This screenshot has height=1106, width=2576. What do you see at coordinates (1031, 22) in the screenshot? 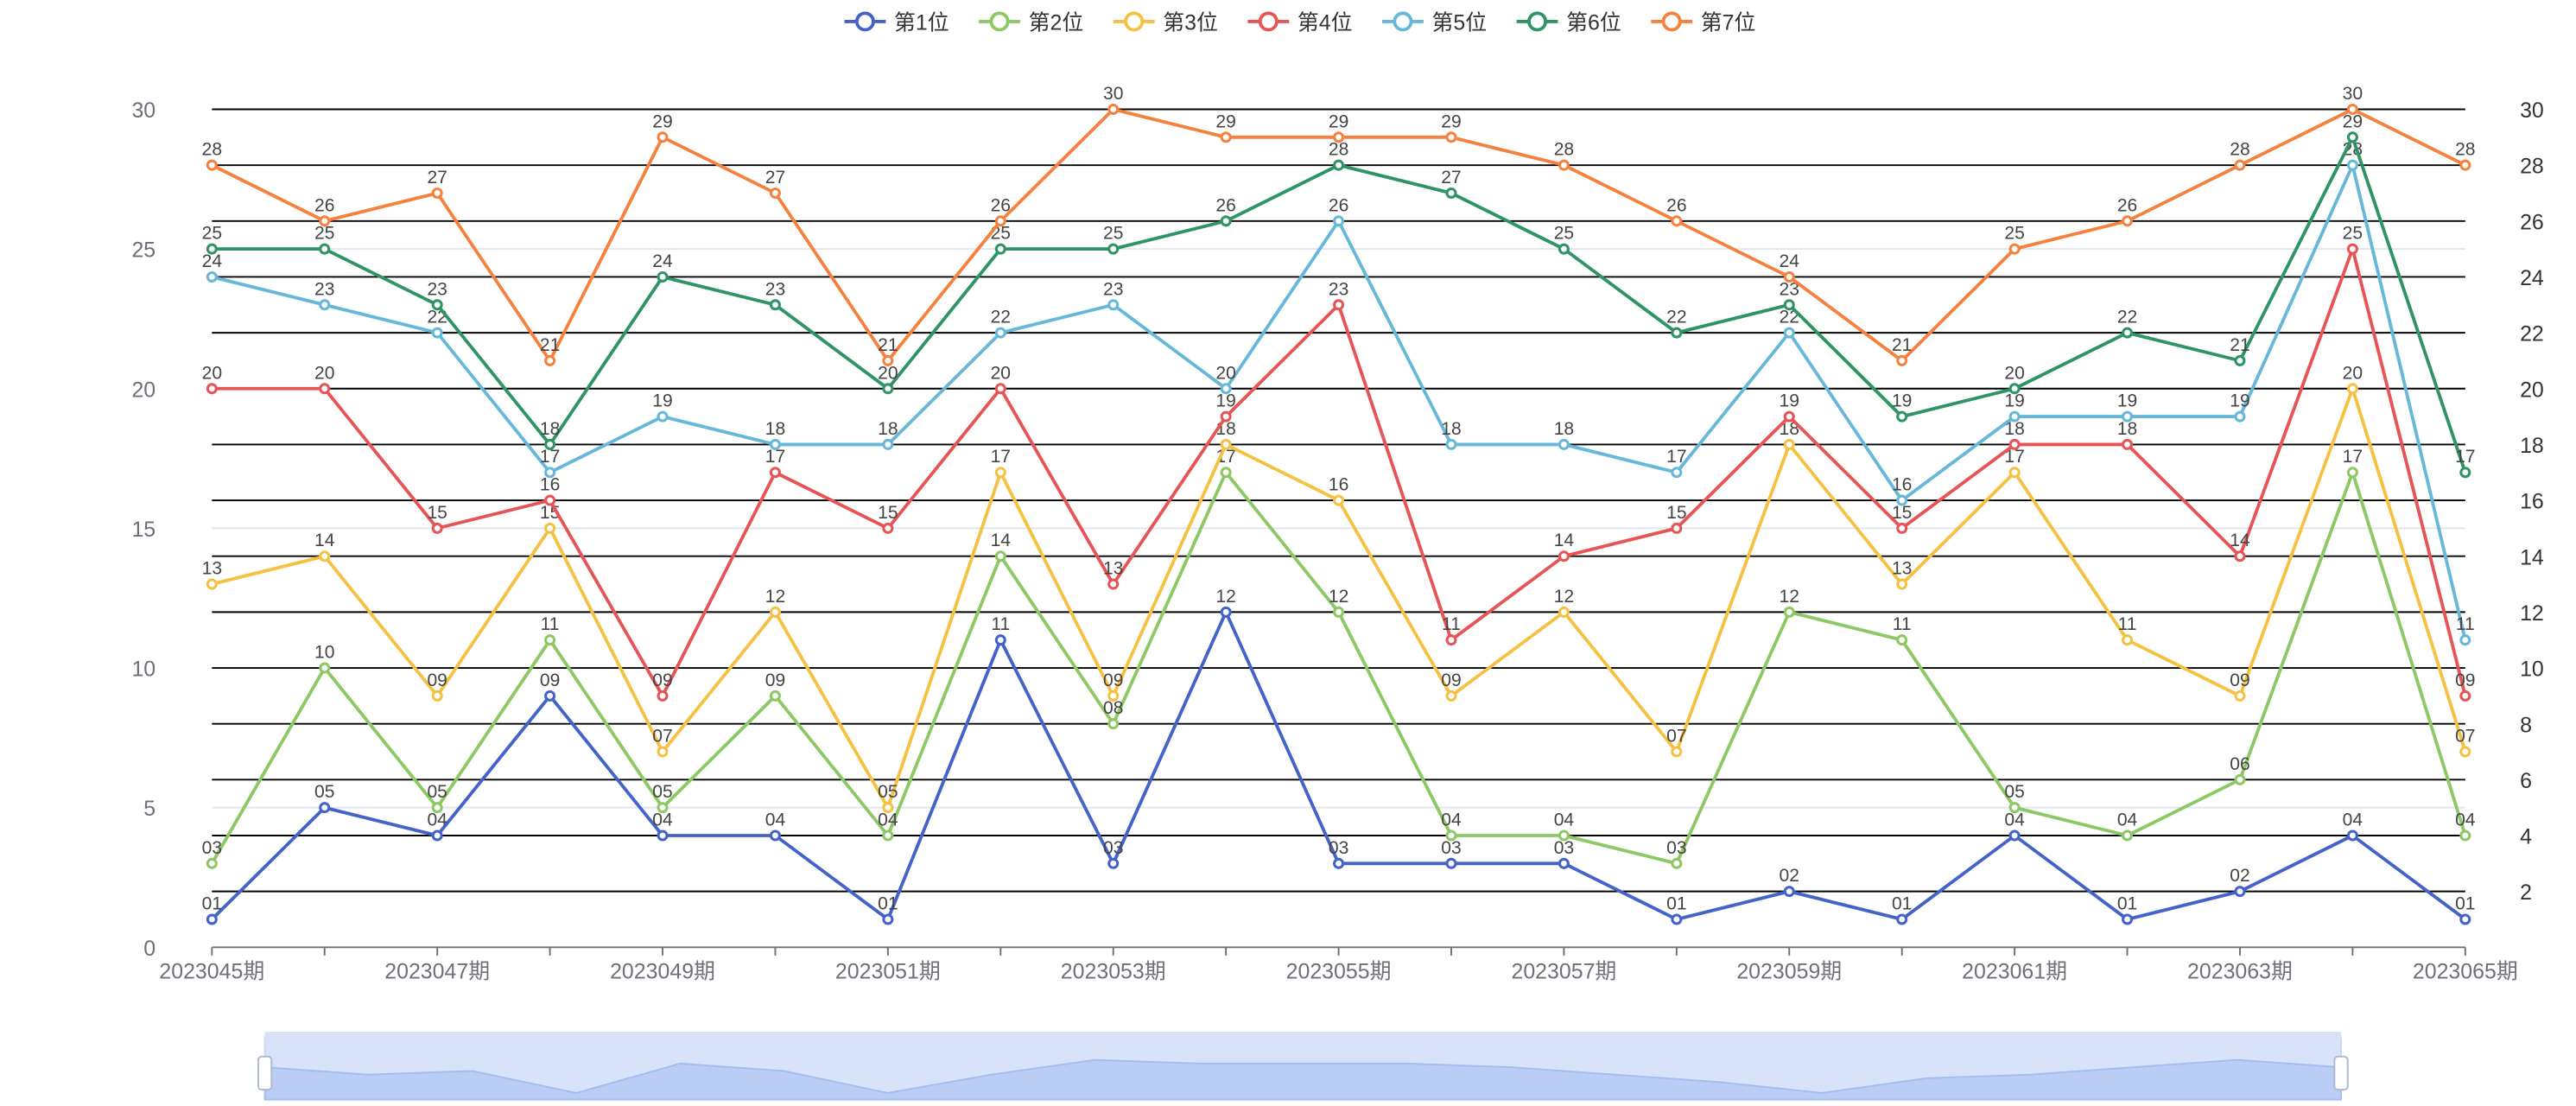
I see `legend-item-2: 第2位` at bounding box center [1031, 22].